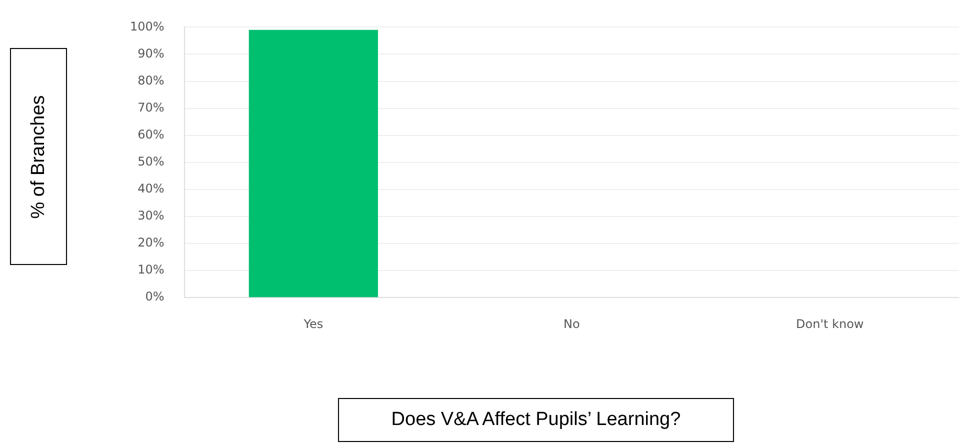 The height and width of the screenshot is (448, 965). Describe the element at coordinates (313, 323) in the screenshot. I see `x-tick-label: Yes` at that location.